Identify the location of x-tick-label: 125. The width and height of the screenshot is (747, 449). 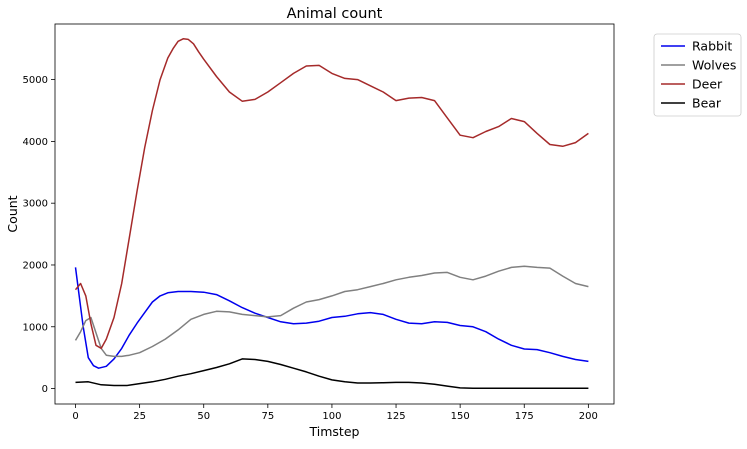
(395, 416).